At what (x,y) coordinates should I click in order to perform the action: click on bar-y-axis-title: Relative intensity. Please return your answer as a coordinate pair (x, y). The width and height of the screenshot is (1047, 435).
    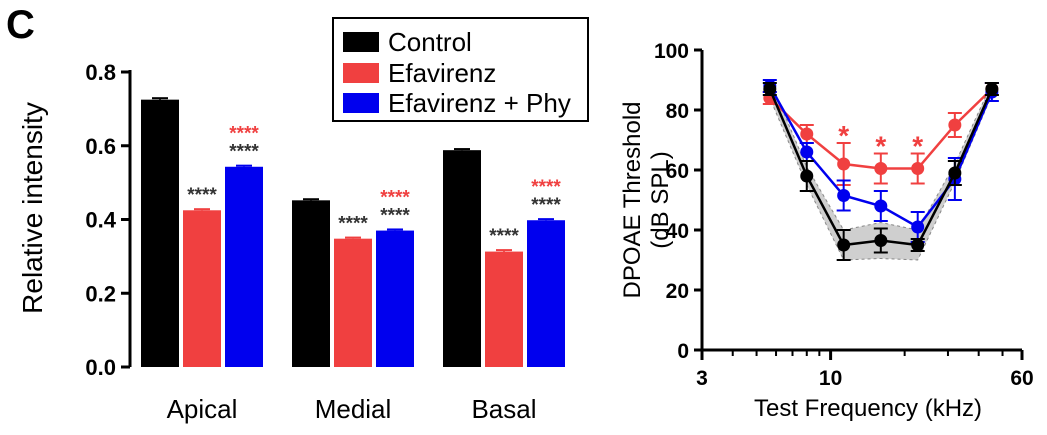
    Looking at the image, I should click on (32, 208).